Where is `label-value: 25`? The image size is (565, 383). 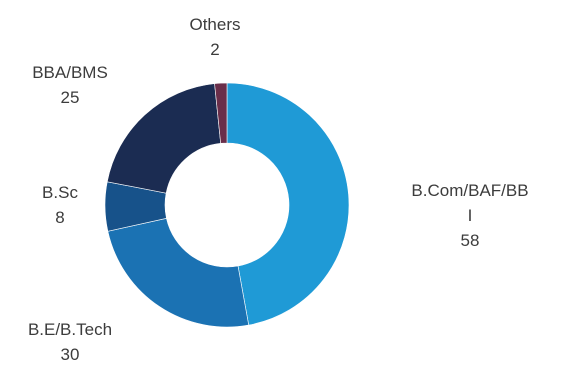
label-value: 25 is located at coordinates (70, 97).